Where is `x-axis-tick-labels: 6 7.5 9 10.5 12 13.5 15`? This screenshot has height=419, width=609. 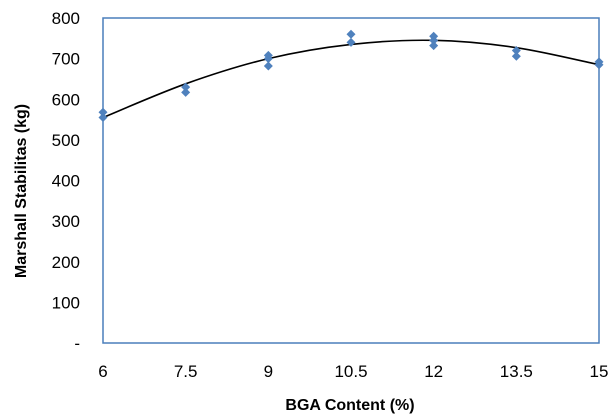
x-axis-tick-labels: 6 7.5 9 10.5 12 13.5 15 is located at coordinates (353, 371).